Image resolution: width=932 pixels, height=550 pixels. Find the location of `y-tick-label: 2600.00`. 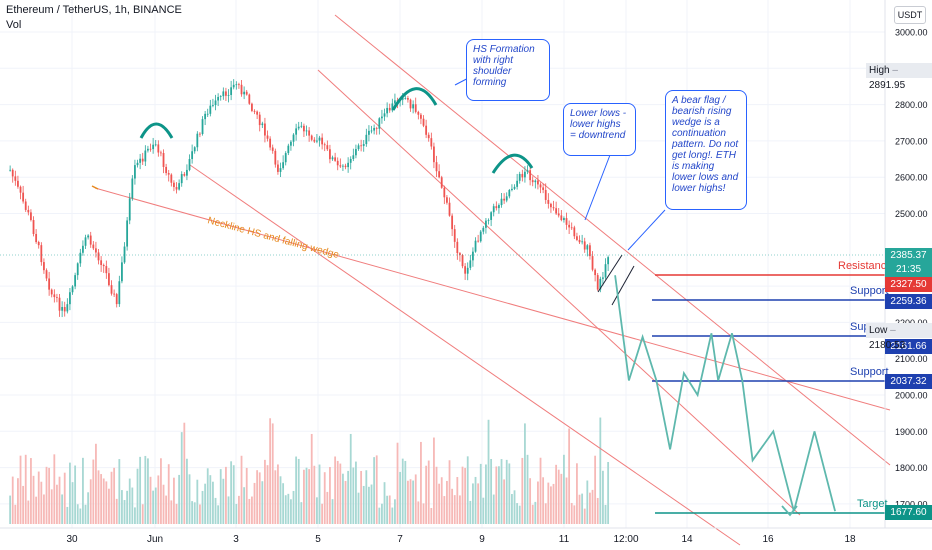

y-tick-label: 2600.00 is located at coordinates (911, 178).